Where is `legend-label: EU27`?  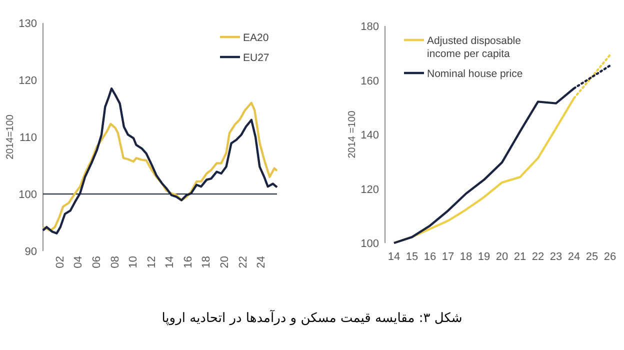
legend-label: EU27 is located at coordinates (256, 58).